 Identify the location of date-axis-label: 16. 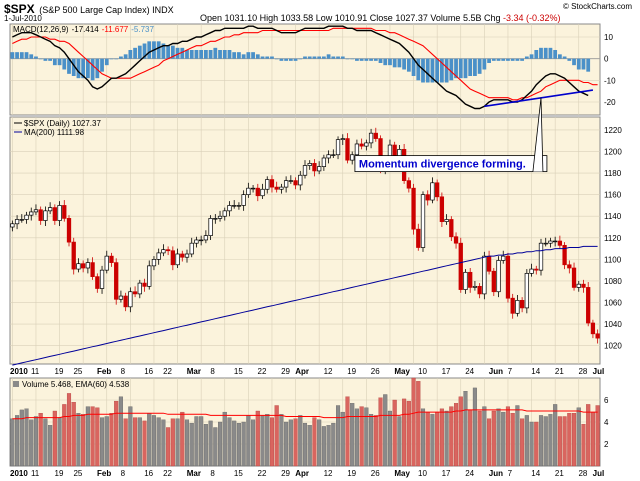
(148, 371).